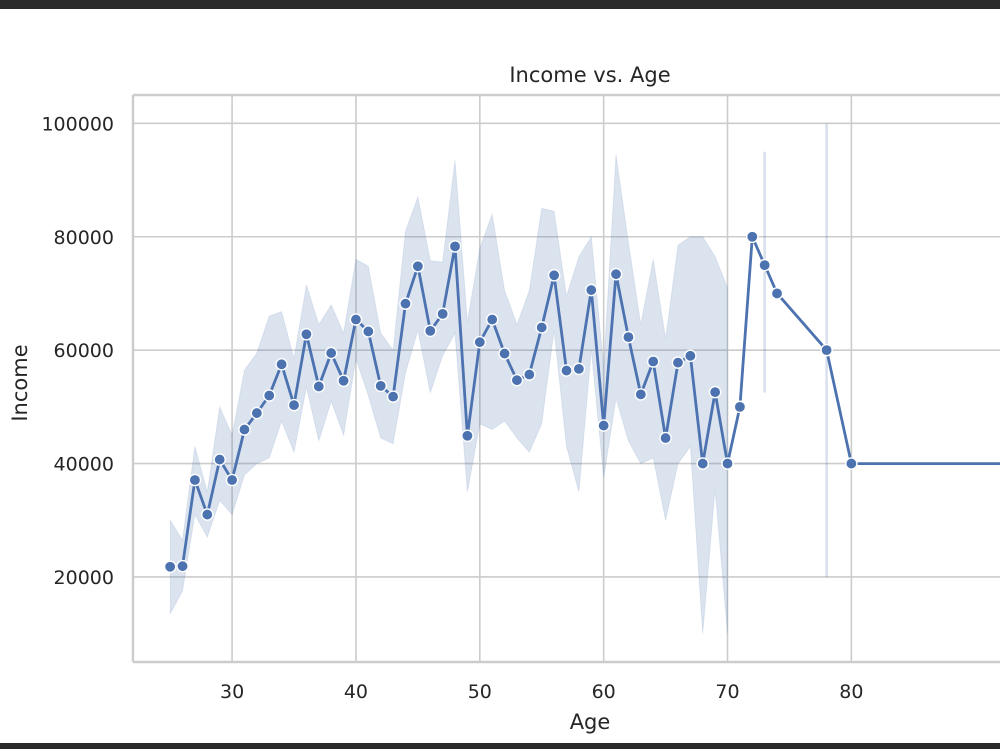  Describe the element at coordinates (541, 692) in the screenshot. I see `x-tick-labels: 30 40 50 60 70 80` at that location.